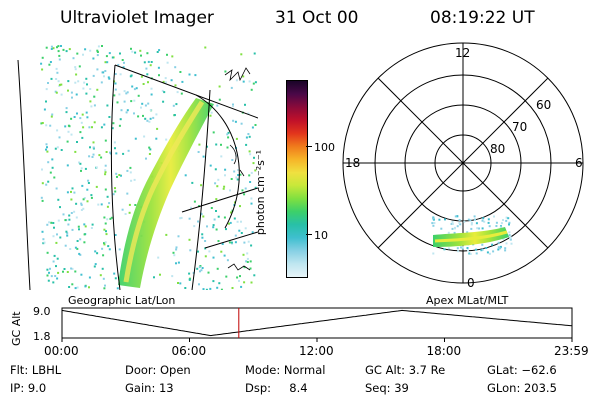 This screenshot has height=400, width=600. Describe the element at coordinates (482, 18) in the screenshot. I see `time-label: 08:19:22 UT` at that location.